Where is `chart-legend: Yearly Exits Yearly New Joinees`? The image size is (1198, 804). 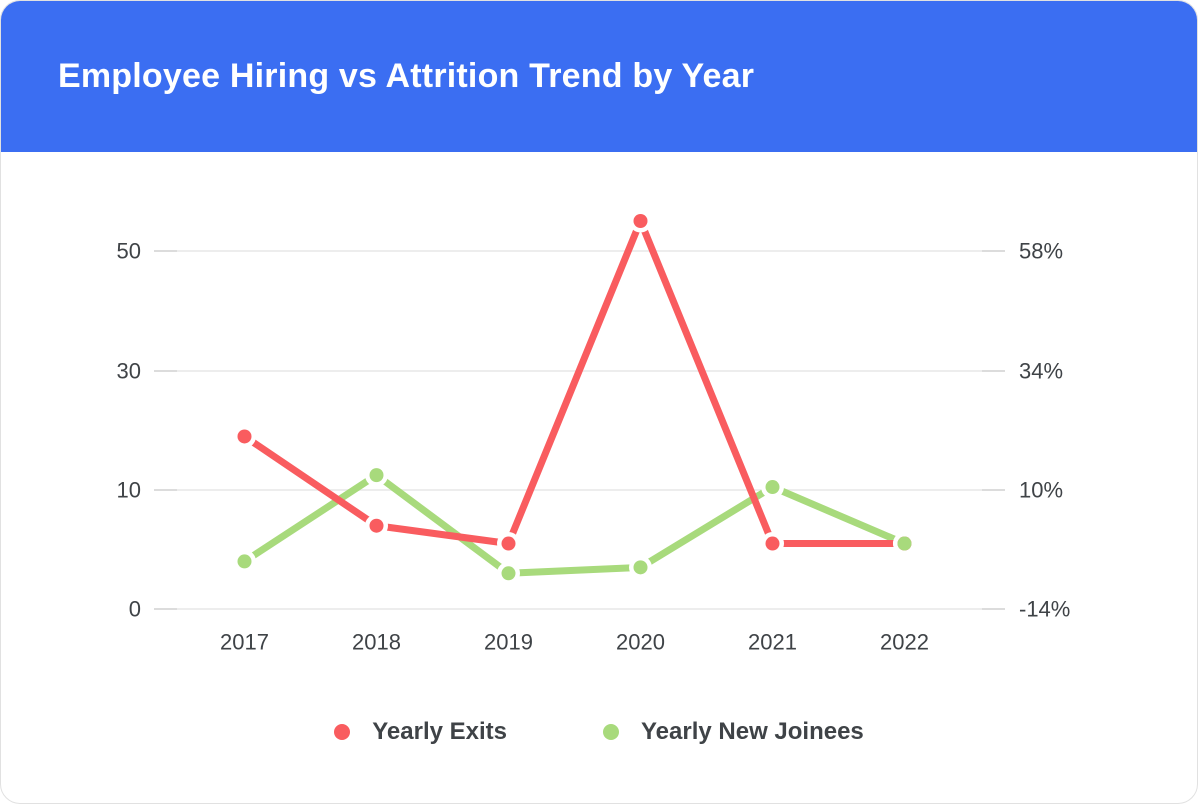 chart-legend: Yearly Exits Yearly New Joinees is located at coordinates (599, 732).